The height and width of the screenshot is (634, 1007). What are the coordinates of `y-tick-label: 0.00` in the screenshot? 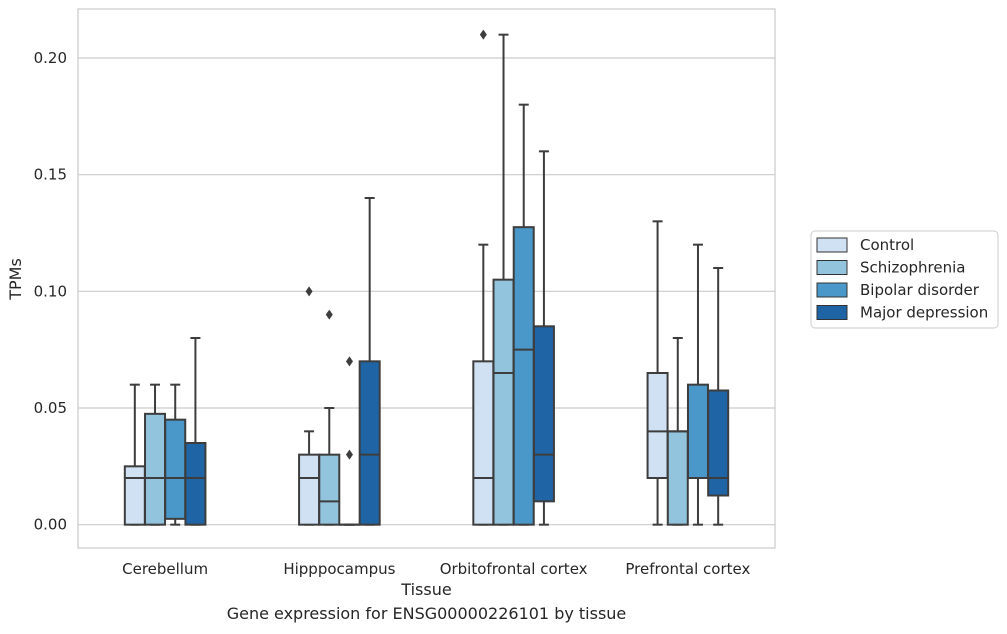 It's located at (50, 525).